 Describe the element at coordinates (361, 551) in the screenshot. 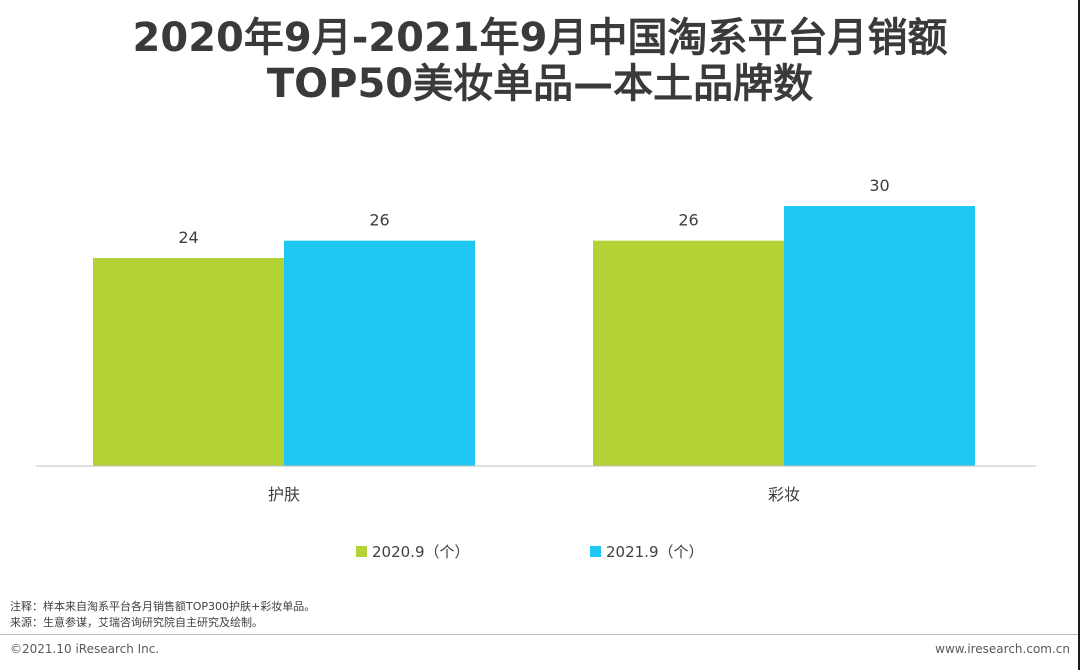

I see `legend-swatch-2020` at that location.